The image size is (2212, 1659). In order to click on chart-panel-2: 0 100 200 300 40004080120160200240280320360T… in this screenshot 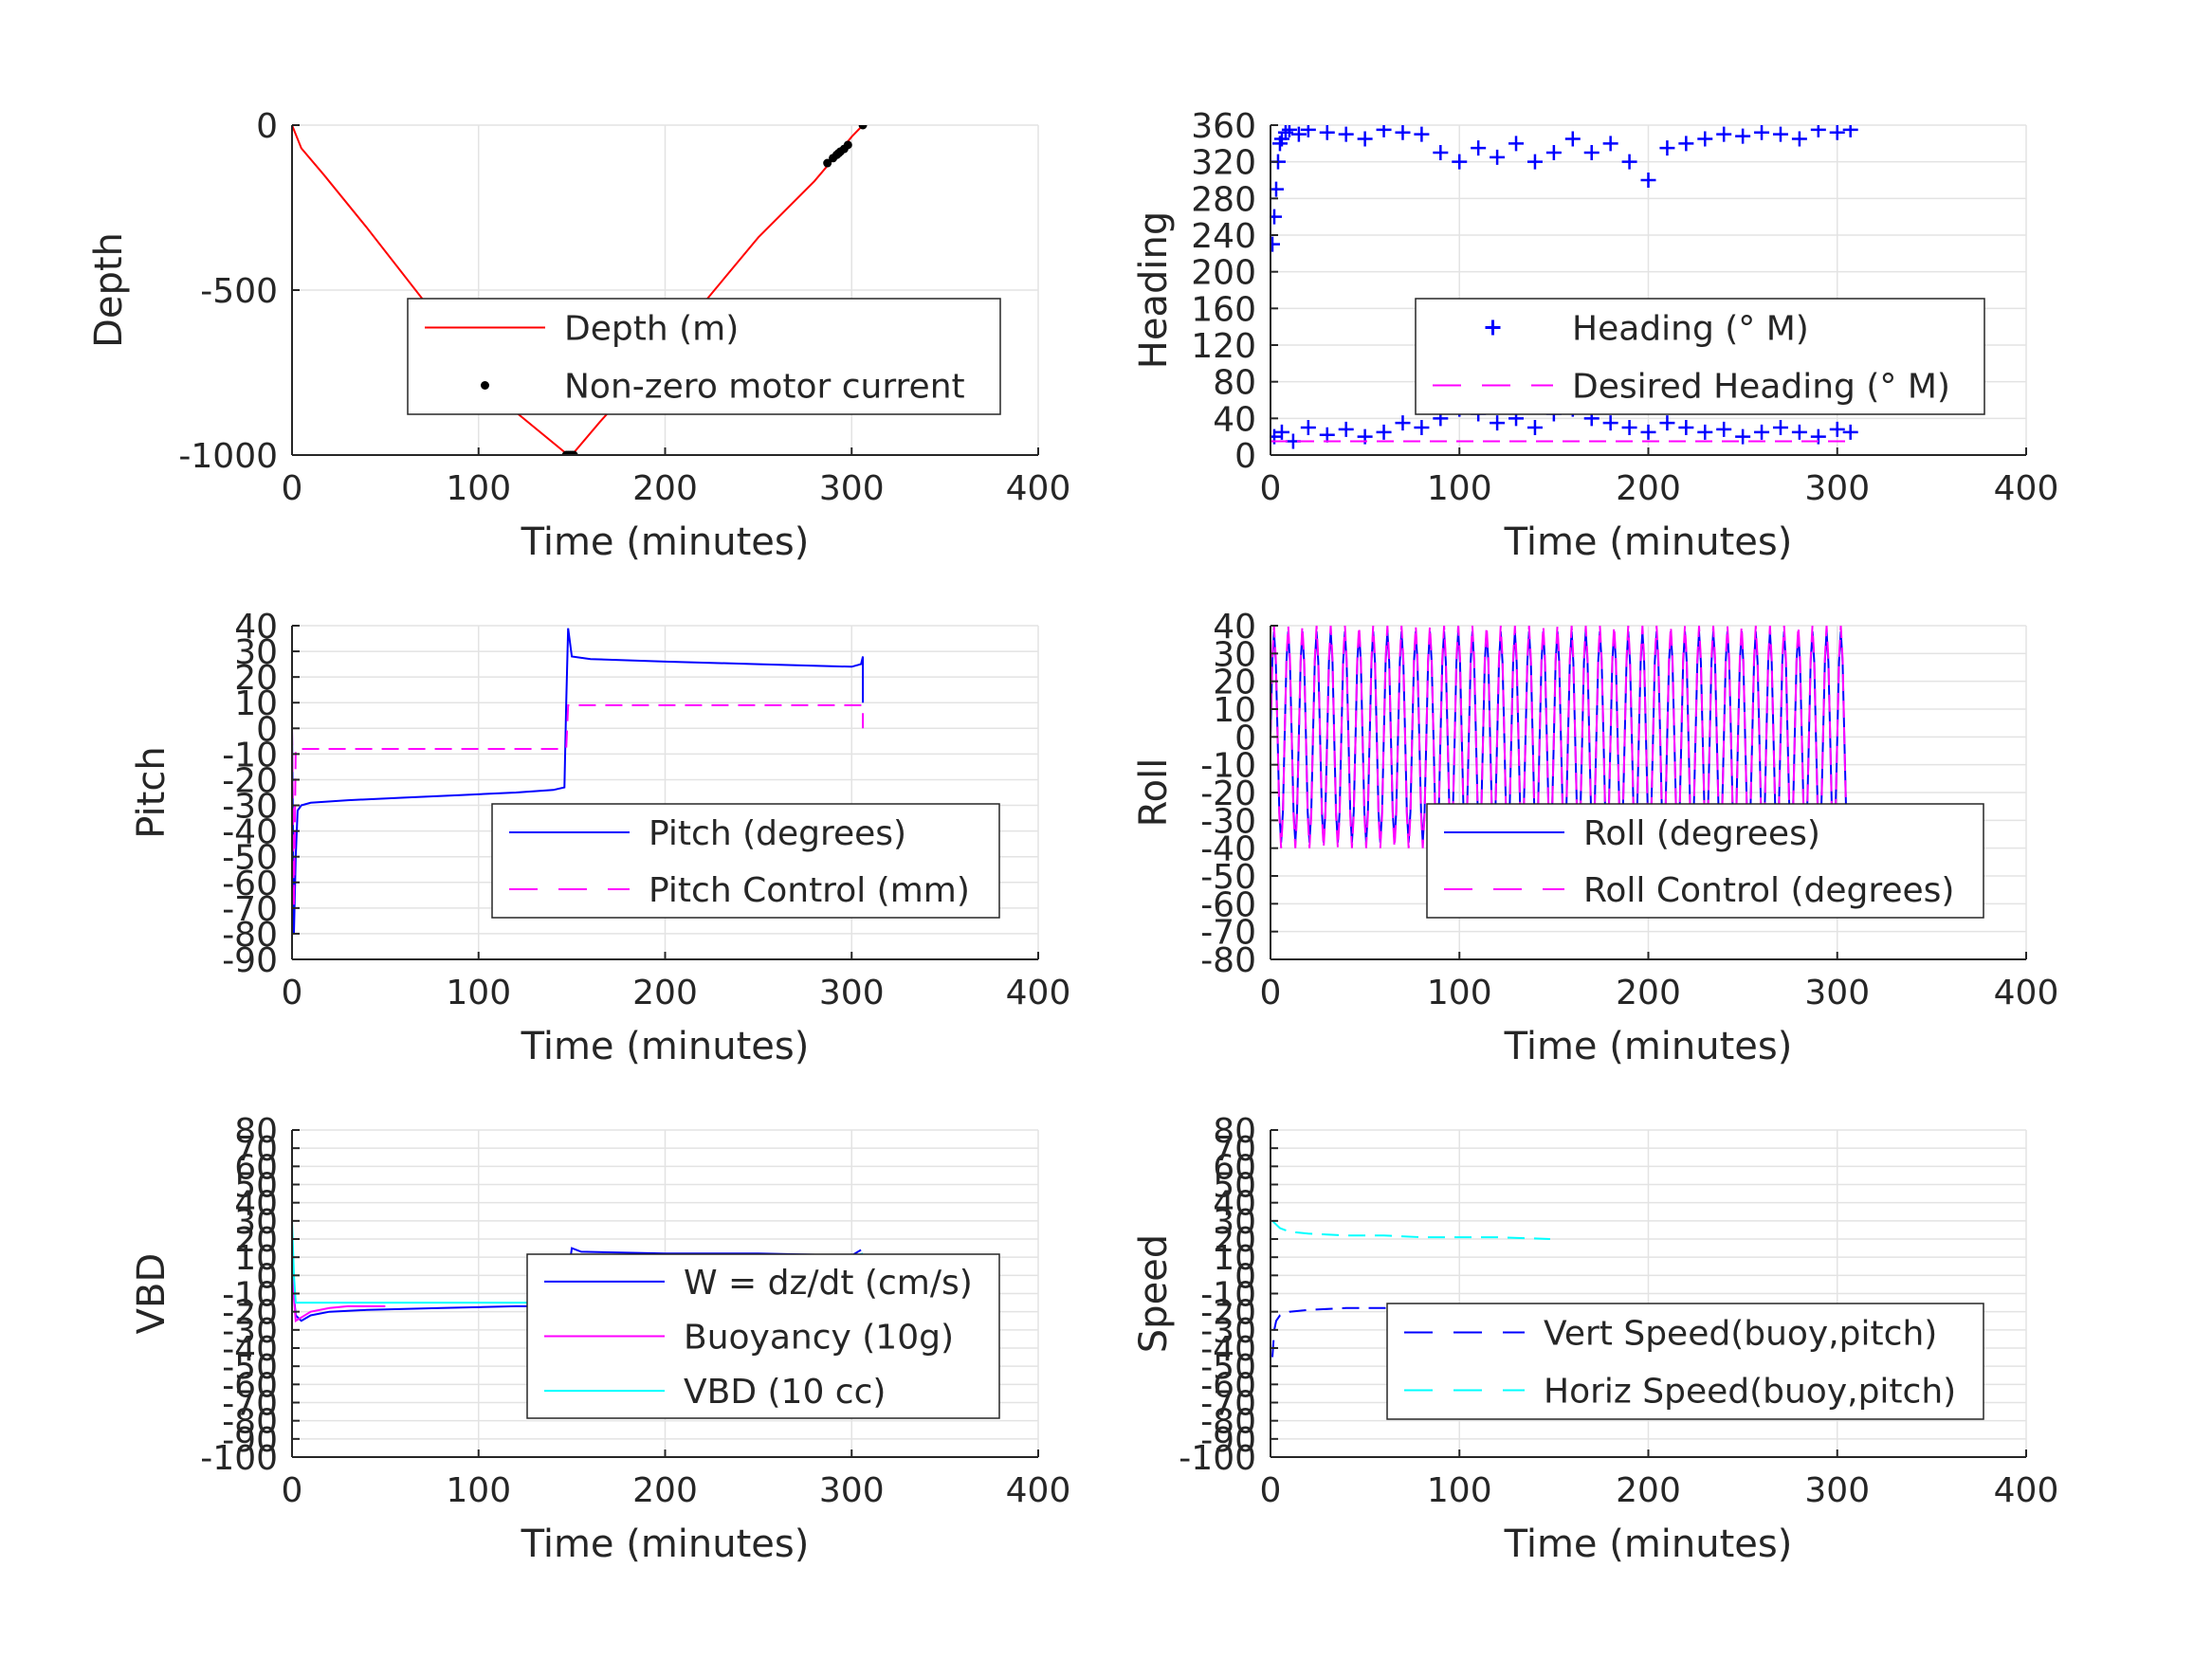, I will do `click(1595, 335)`.